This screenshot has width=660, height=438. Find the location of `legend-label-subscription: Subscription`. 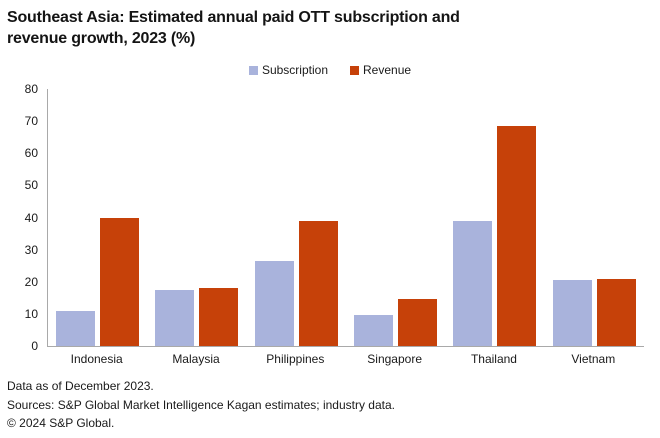

legend-label-subscription: Subscription is located at coordinates (294, 70).